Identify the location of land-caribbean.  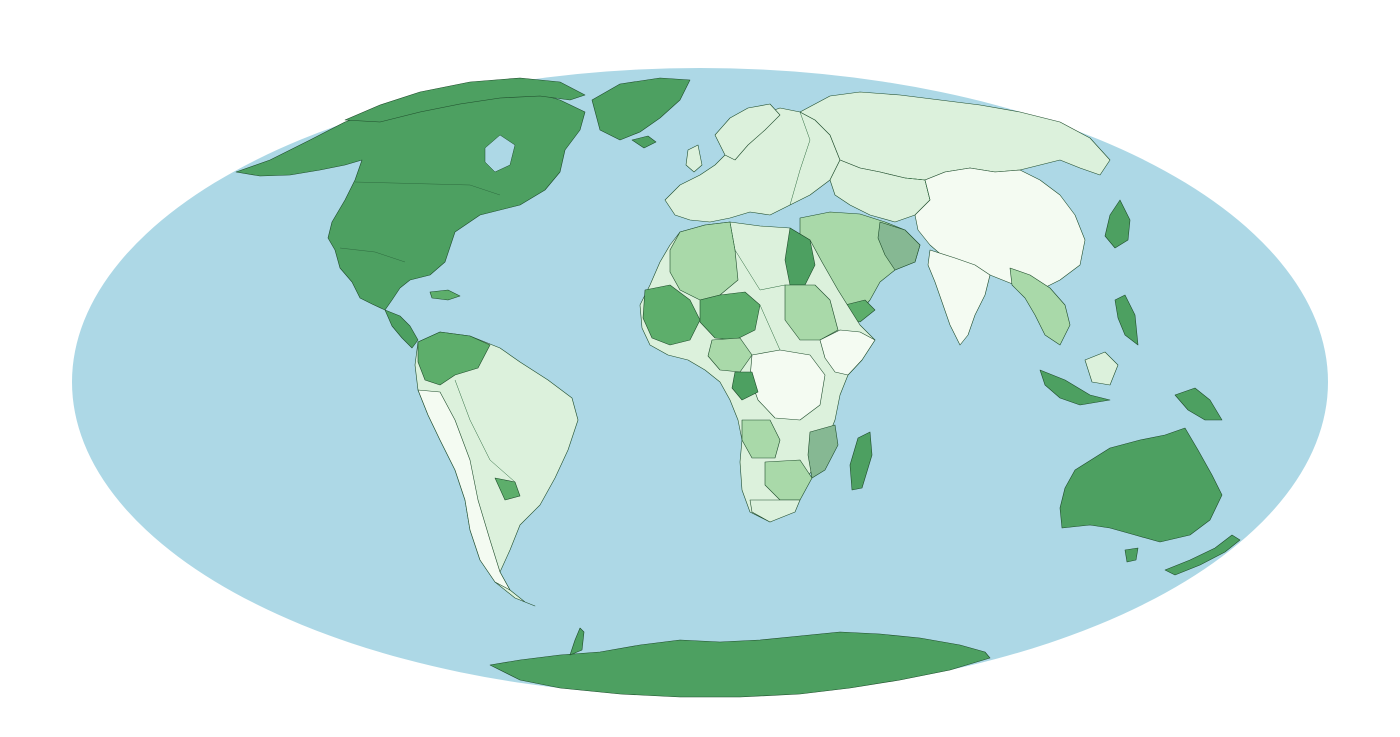
(445, 295).